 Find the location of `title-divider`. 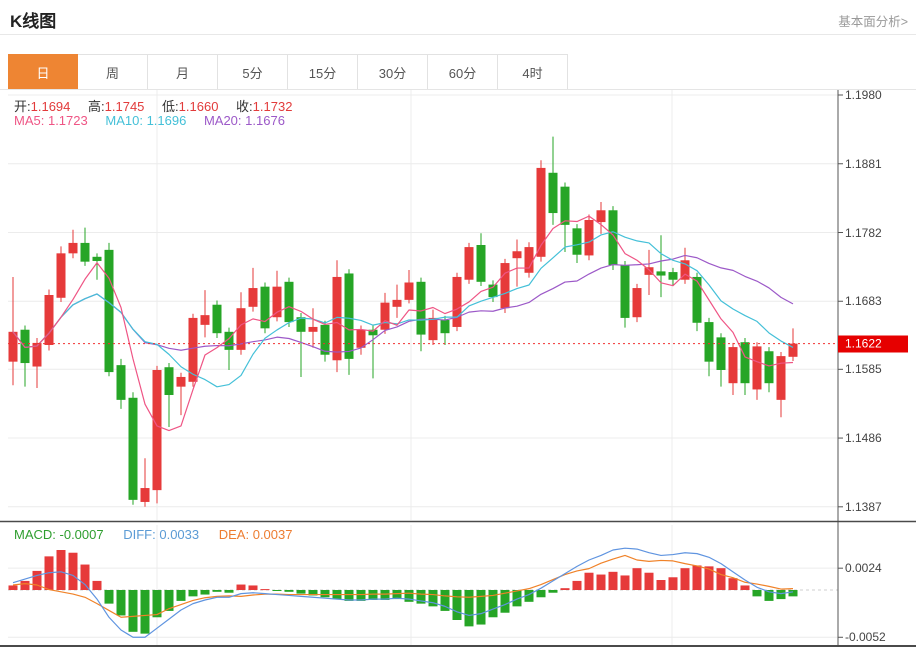

title-divider is located at coordinates (458, 34).